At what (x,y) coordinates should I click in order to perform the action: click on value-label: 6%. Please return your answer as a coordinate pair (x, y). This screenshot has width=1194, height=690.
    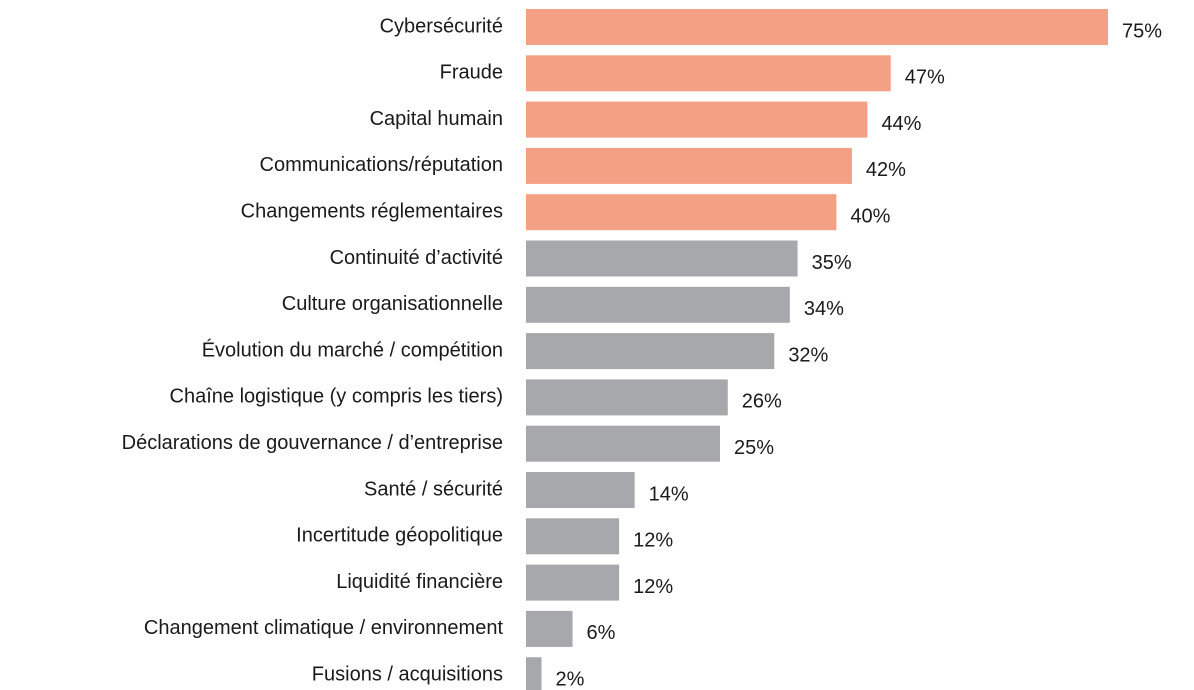
    Looking at the image, I should click on (601, 633).